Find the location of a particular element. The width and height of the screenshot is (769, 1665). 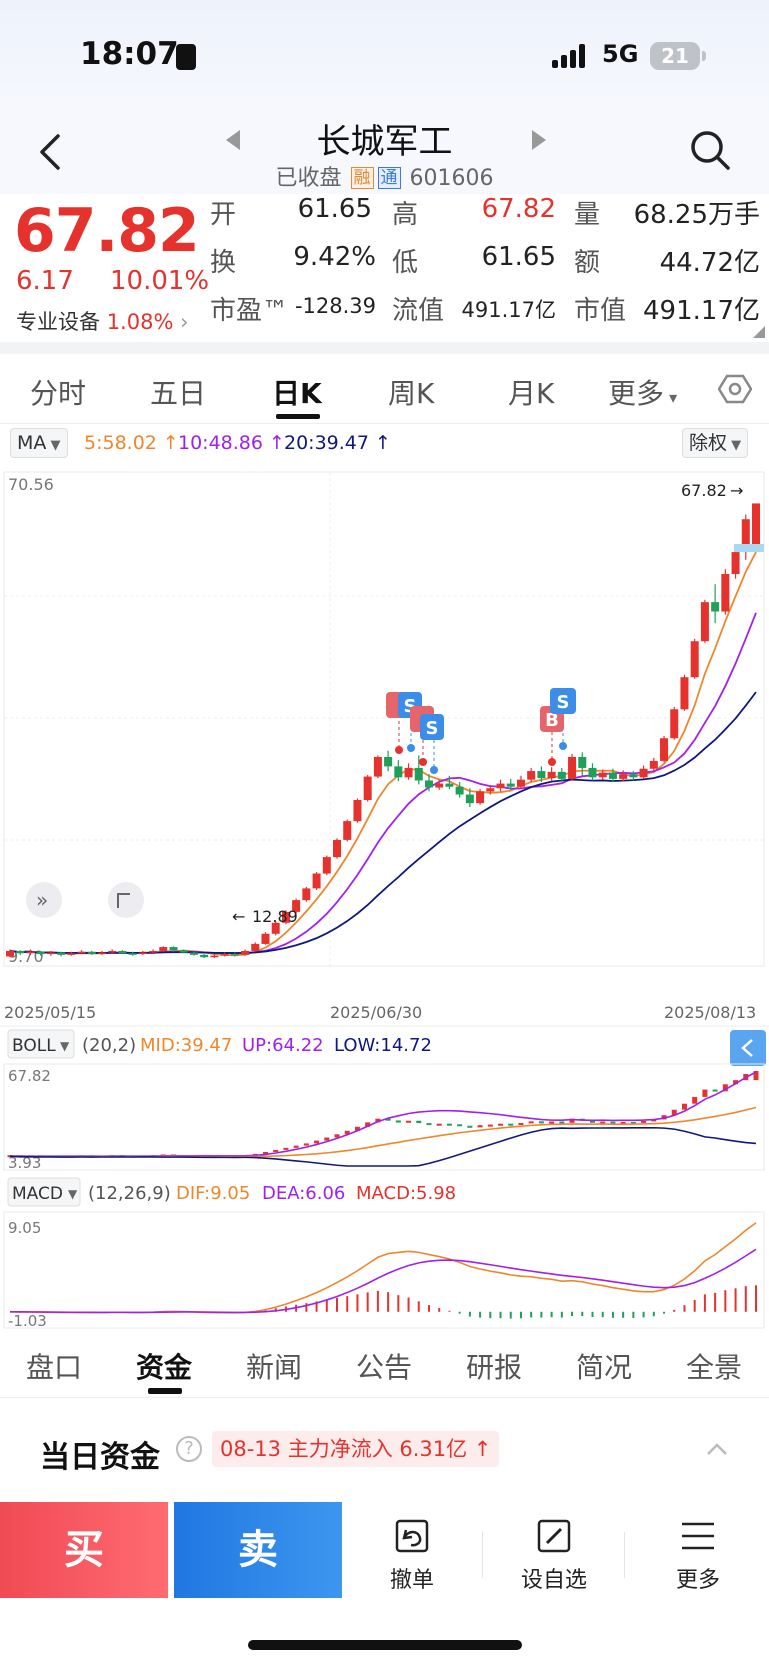

margin-tag: 融 is located at coordinates (362, 178).